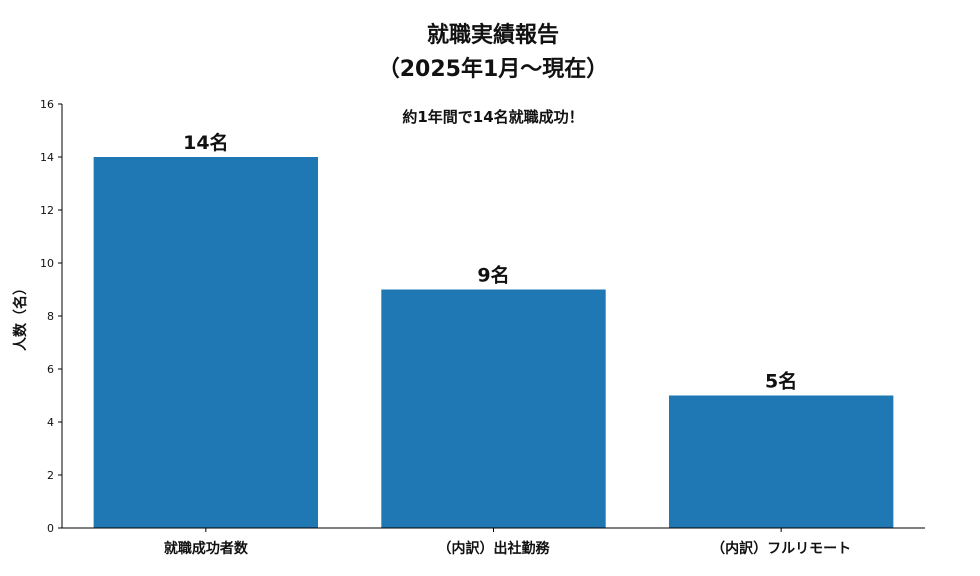  I want to click on y-tick-label: 2, so click(50, 475).